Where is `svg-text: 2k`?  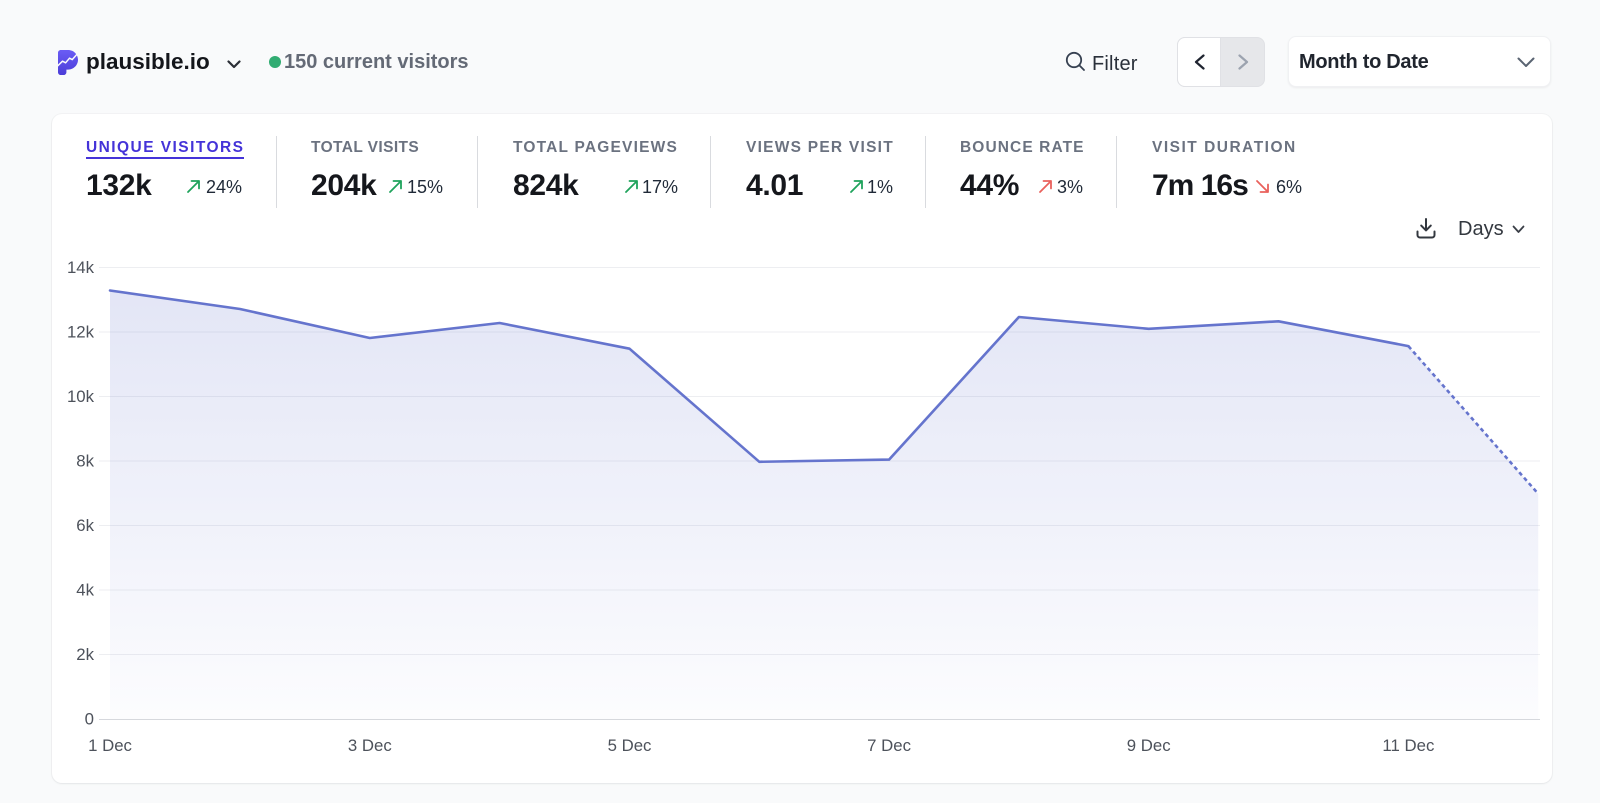 svg-text: 2k is located at coordinates (85, 654).